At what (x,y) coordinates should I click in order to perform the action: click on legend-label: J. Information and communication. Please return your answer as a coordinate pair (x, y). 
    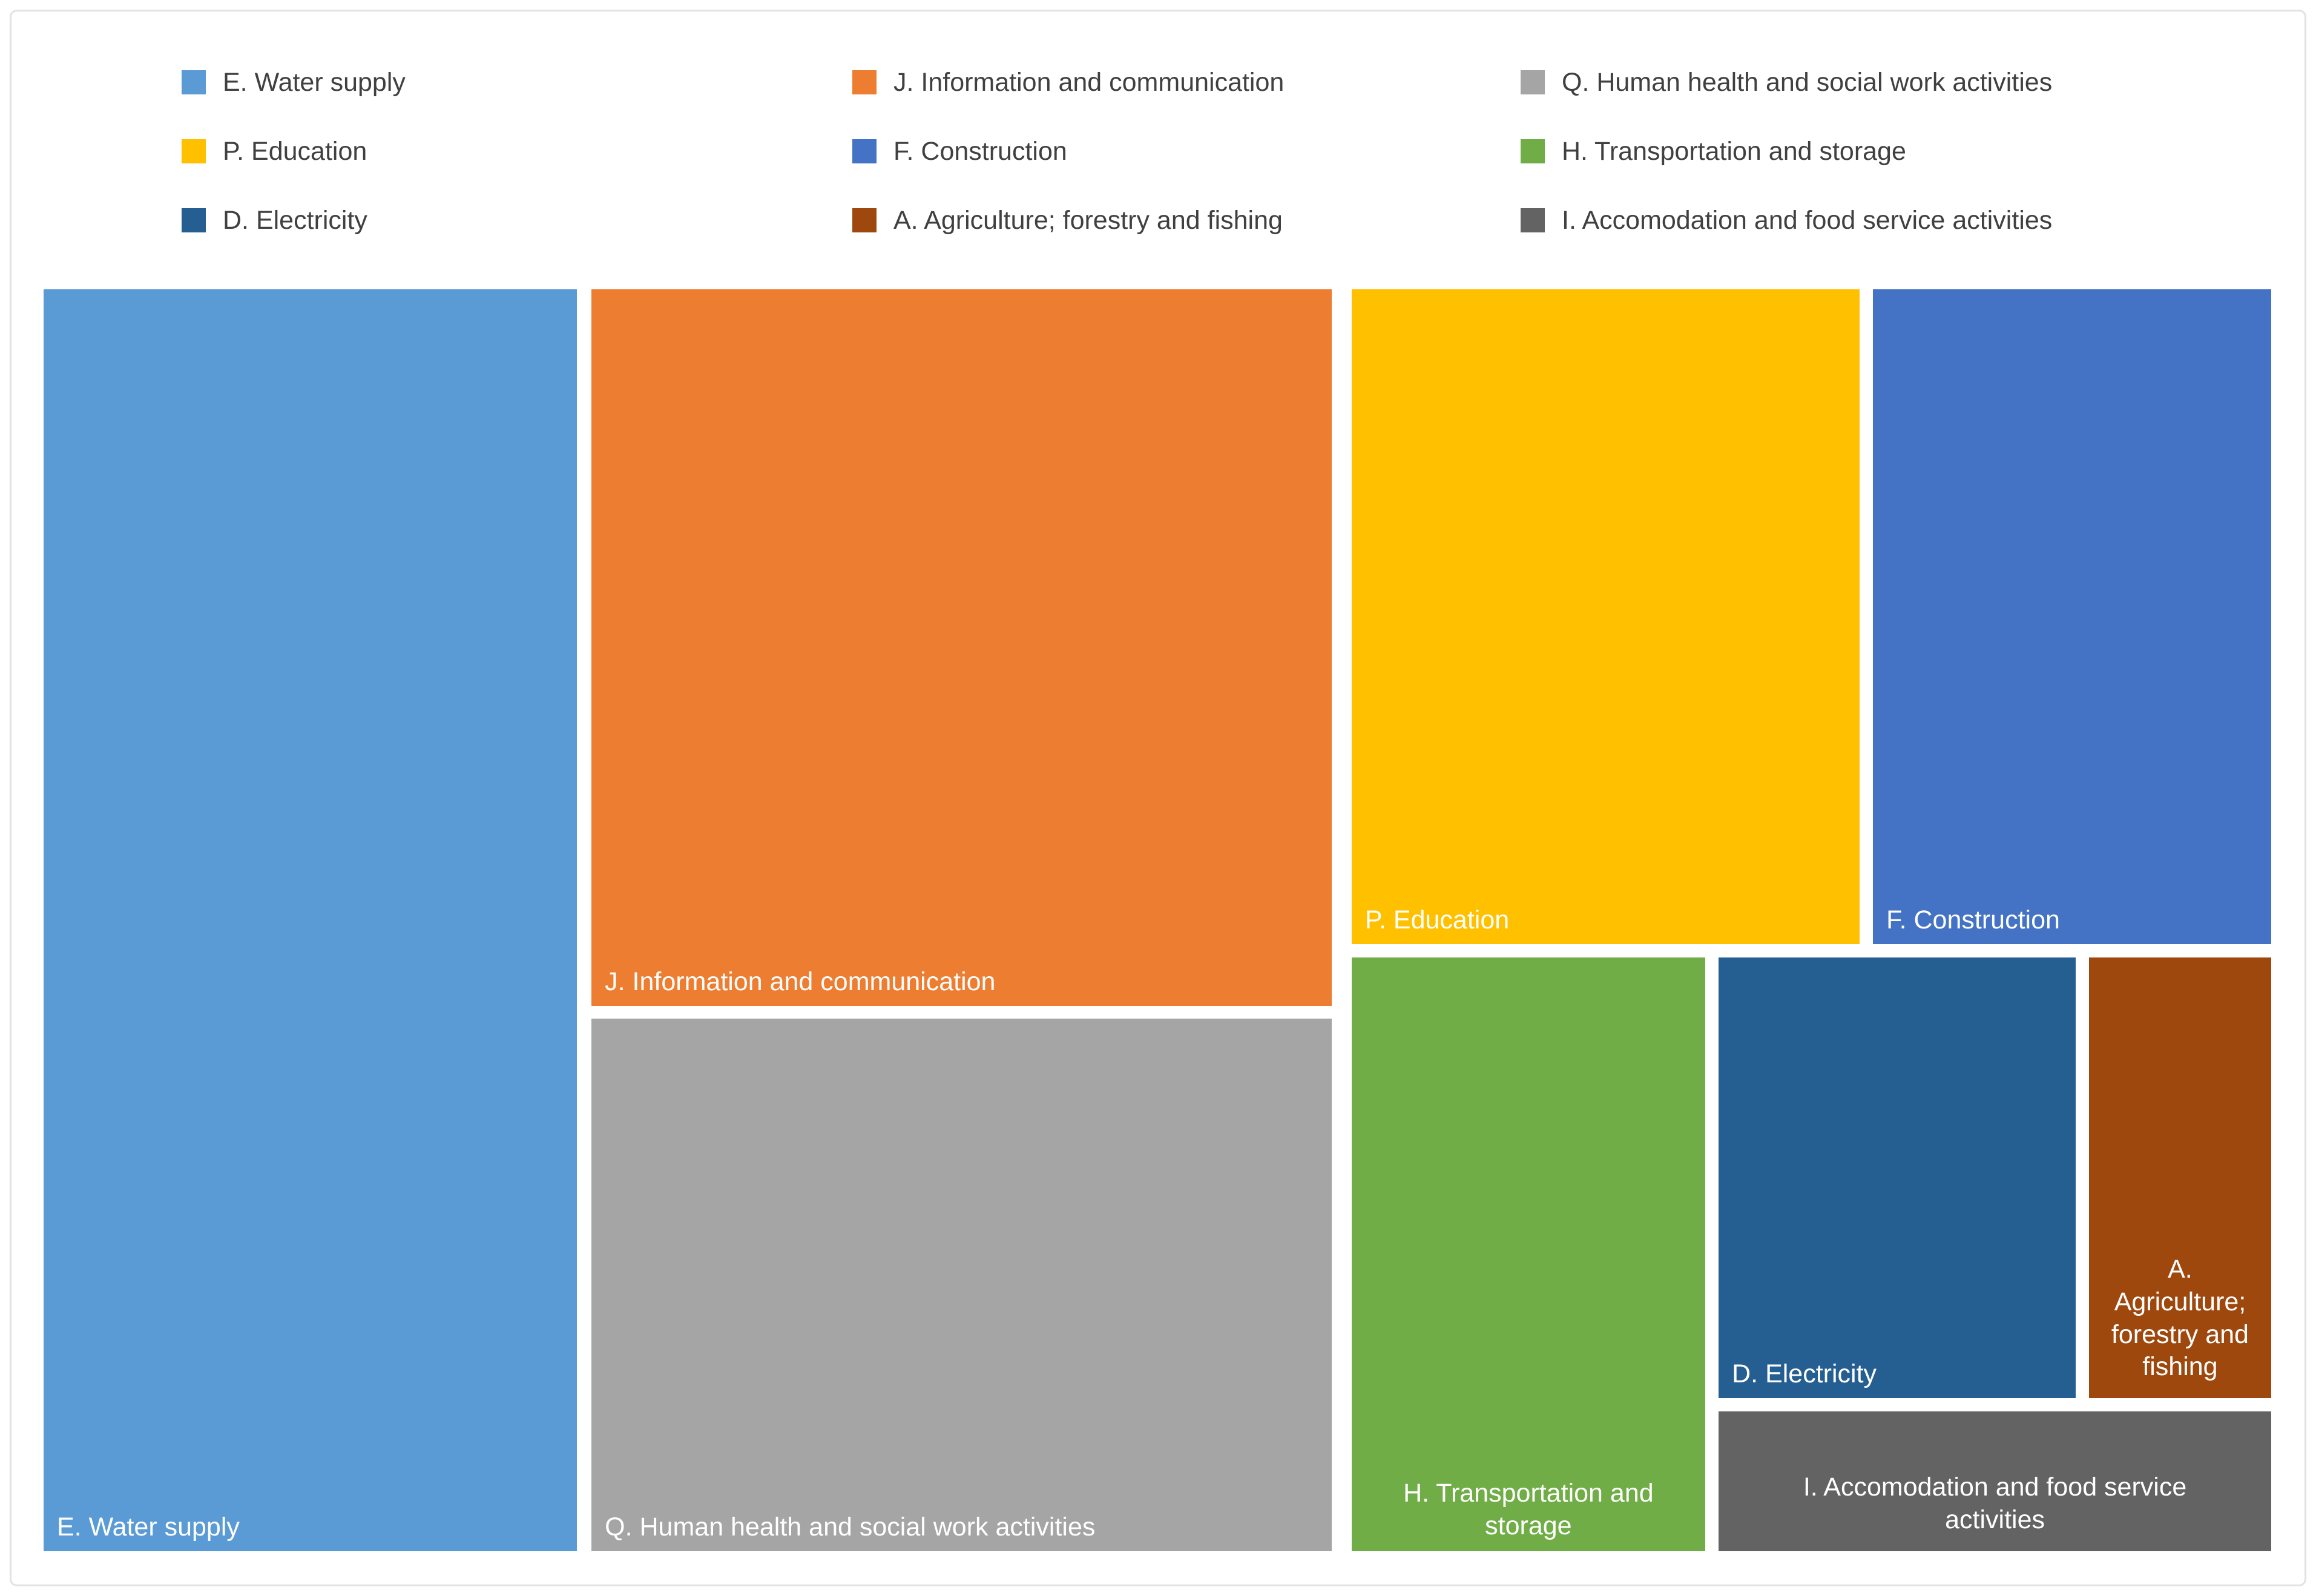
    Looking at the image, I should click on (1089, 82).